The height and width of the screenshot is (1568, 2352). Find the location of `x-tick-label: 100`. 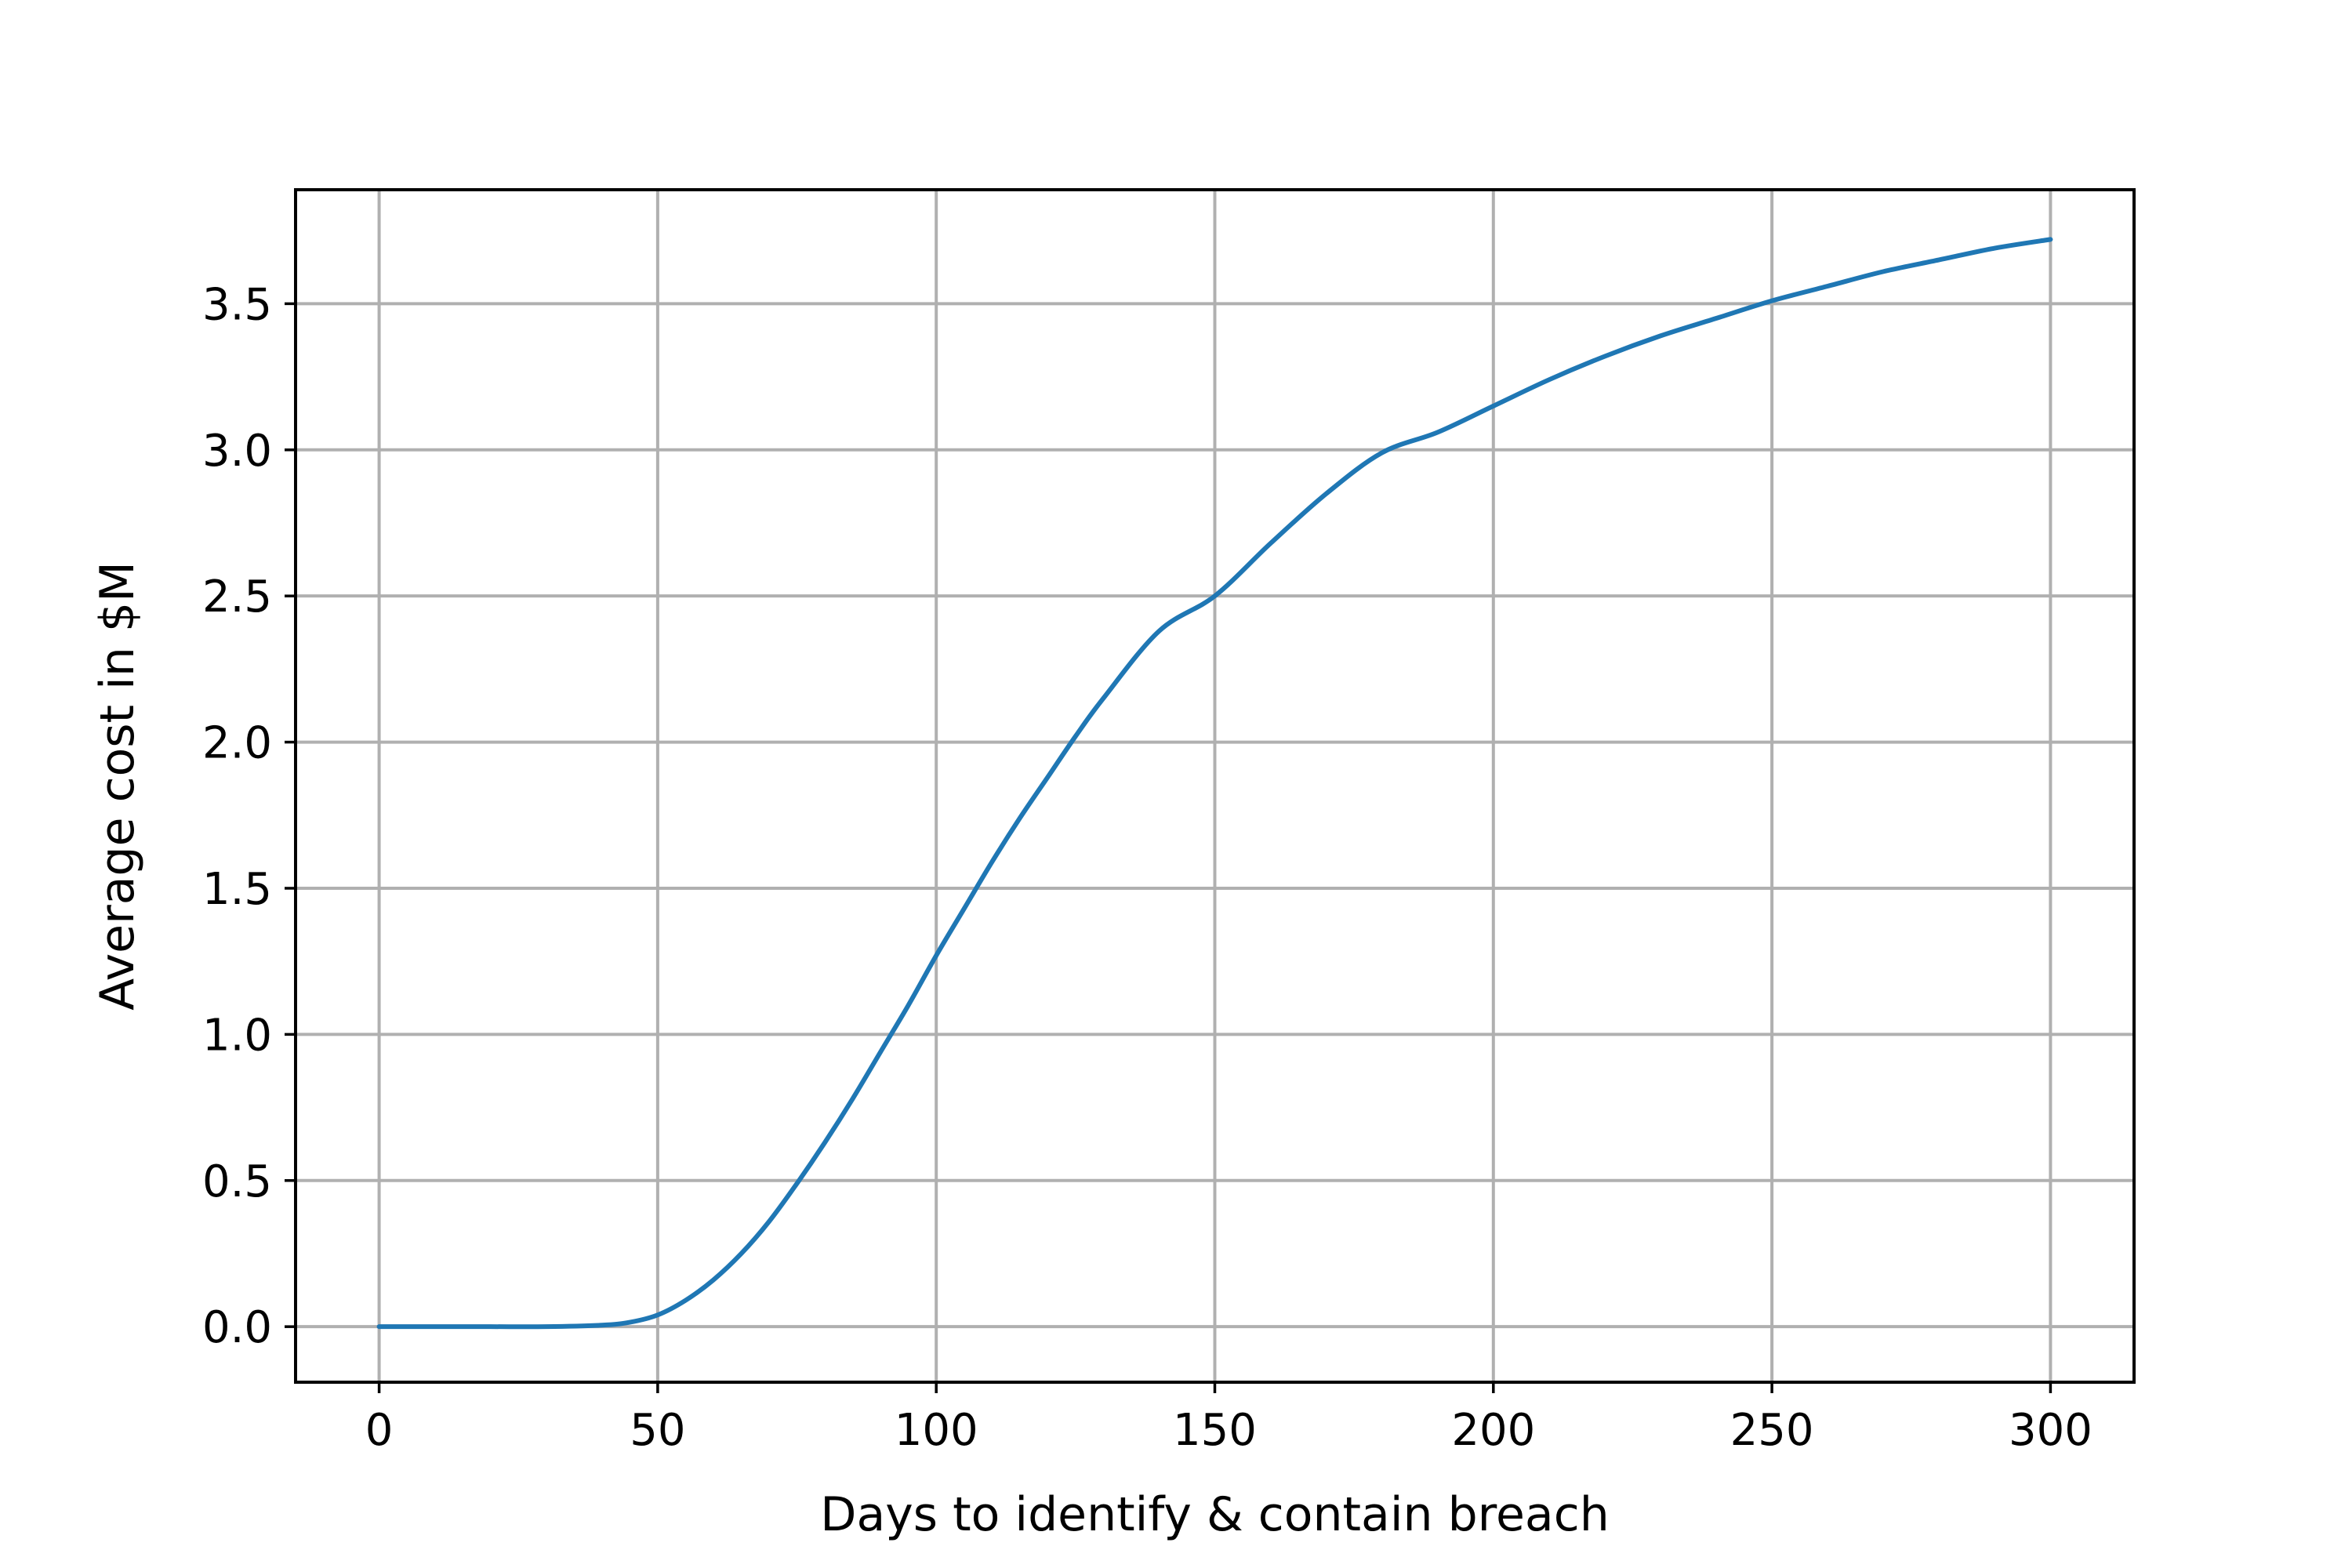

x-tick-label: 100 is located at coordinates (936, 1430).